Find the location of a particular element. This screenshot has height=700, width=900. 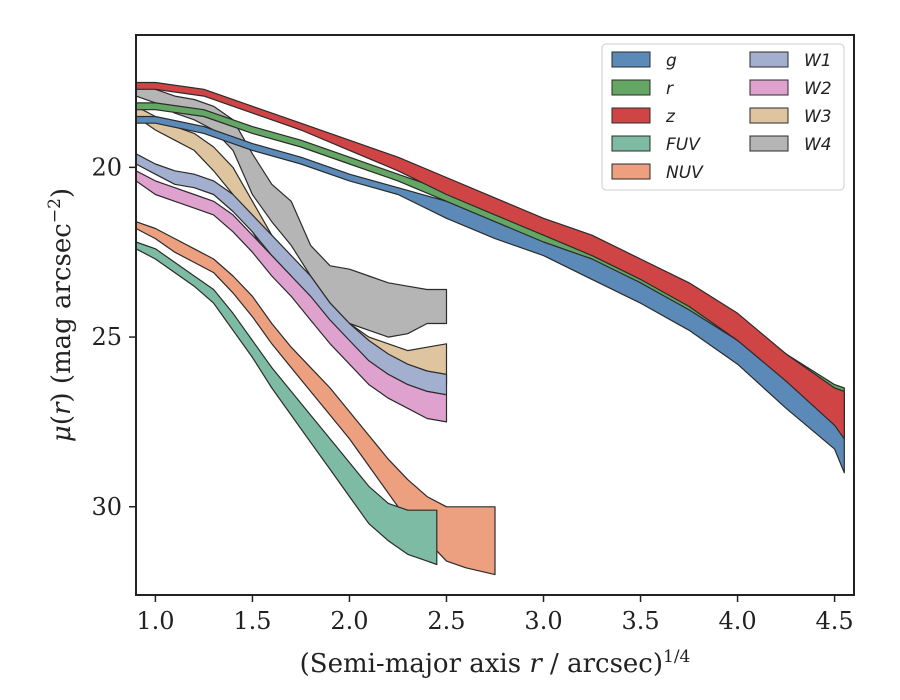

legend-swatch-nuv is located at coordinates (631, 171).